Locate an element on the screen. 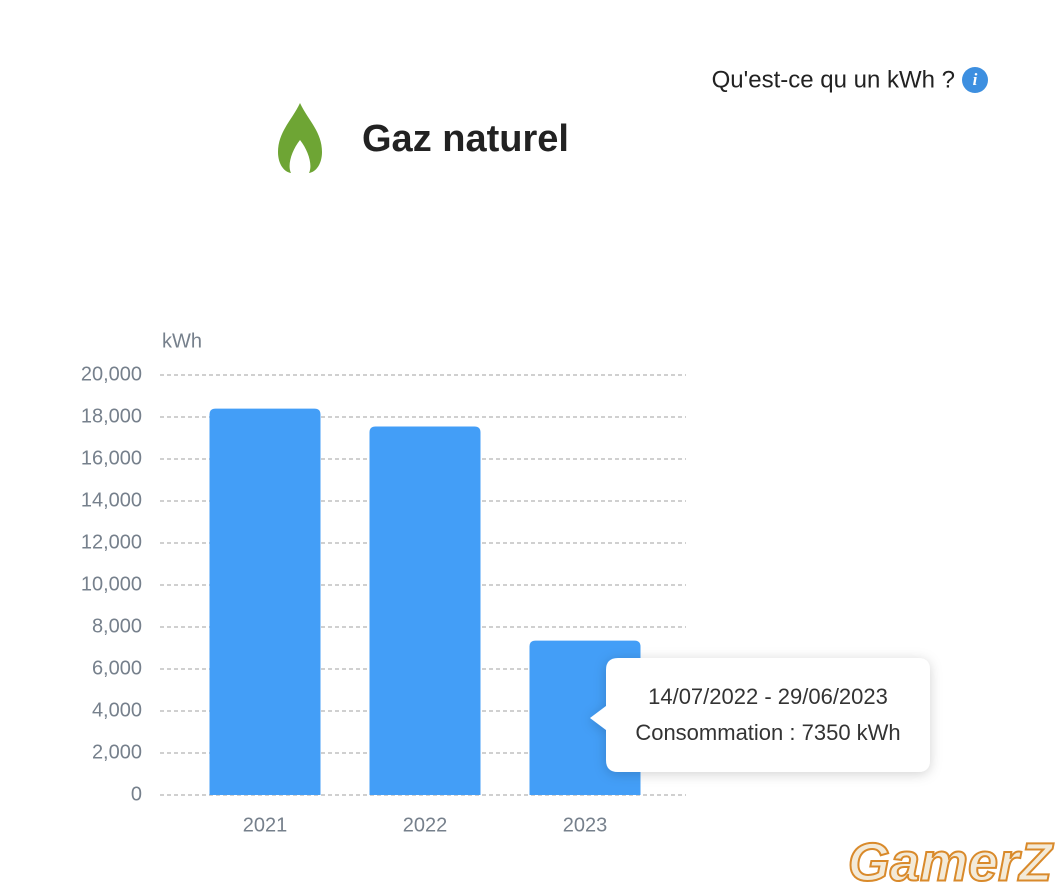  y-tick-label: 12,000 is located at coordinates (111, 542).